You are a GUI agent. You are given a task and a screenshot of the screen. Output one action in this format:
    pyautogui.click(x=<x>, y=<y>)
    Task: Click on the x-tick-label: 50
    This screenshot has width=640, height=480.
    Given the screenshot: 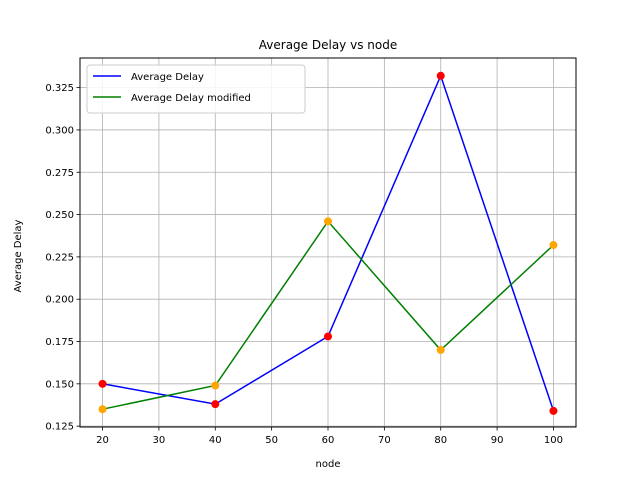 What is the action you would take?
    pyautogui.click(x=271, y=440)
    